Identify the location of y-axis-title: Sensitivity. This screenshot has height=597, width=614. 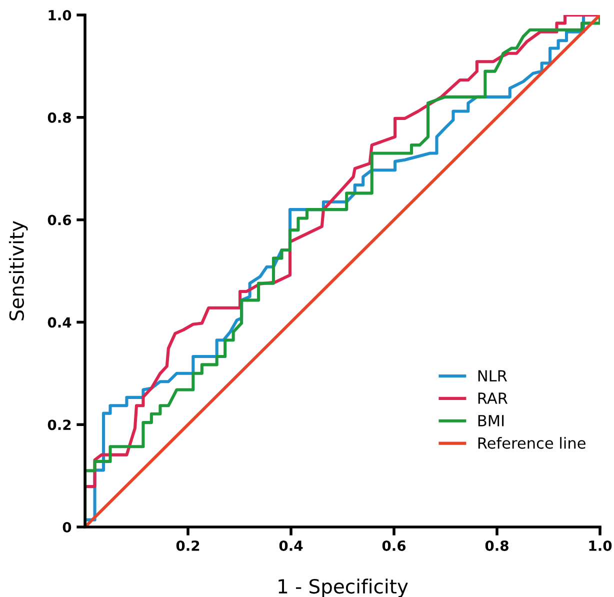
(18, 270).